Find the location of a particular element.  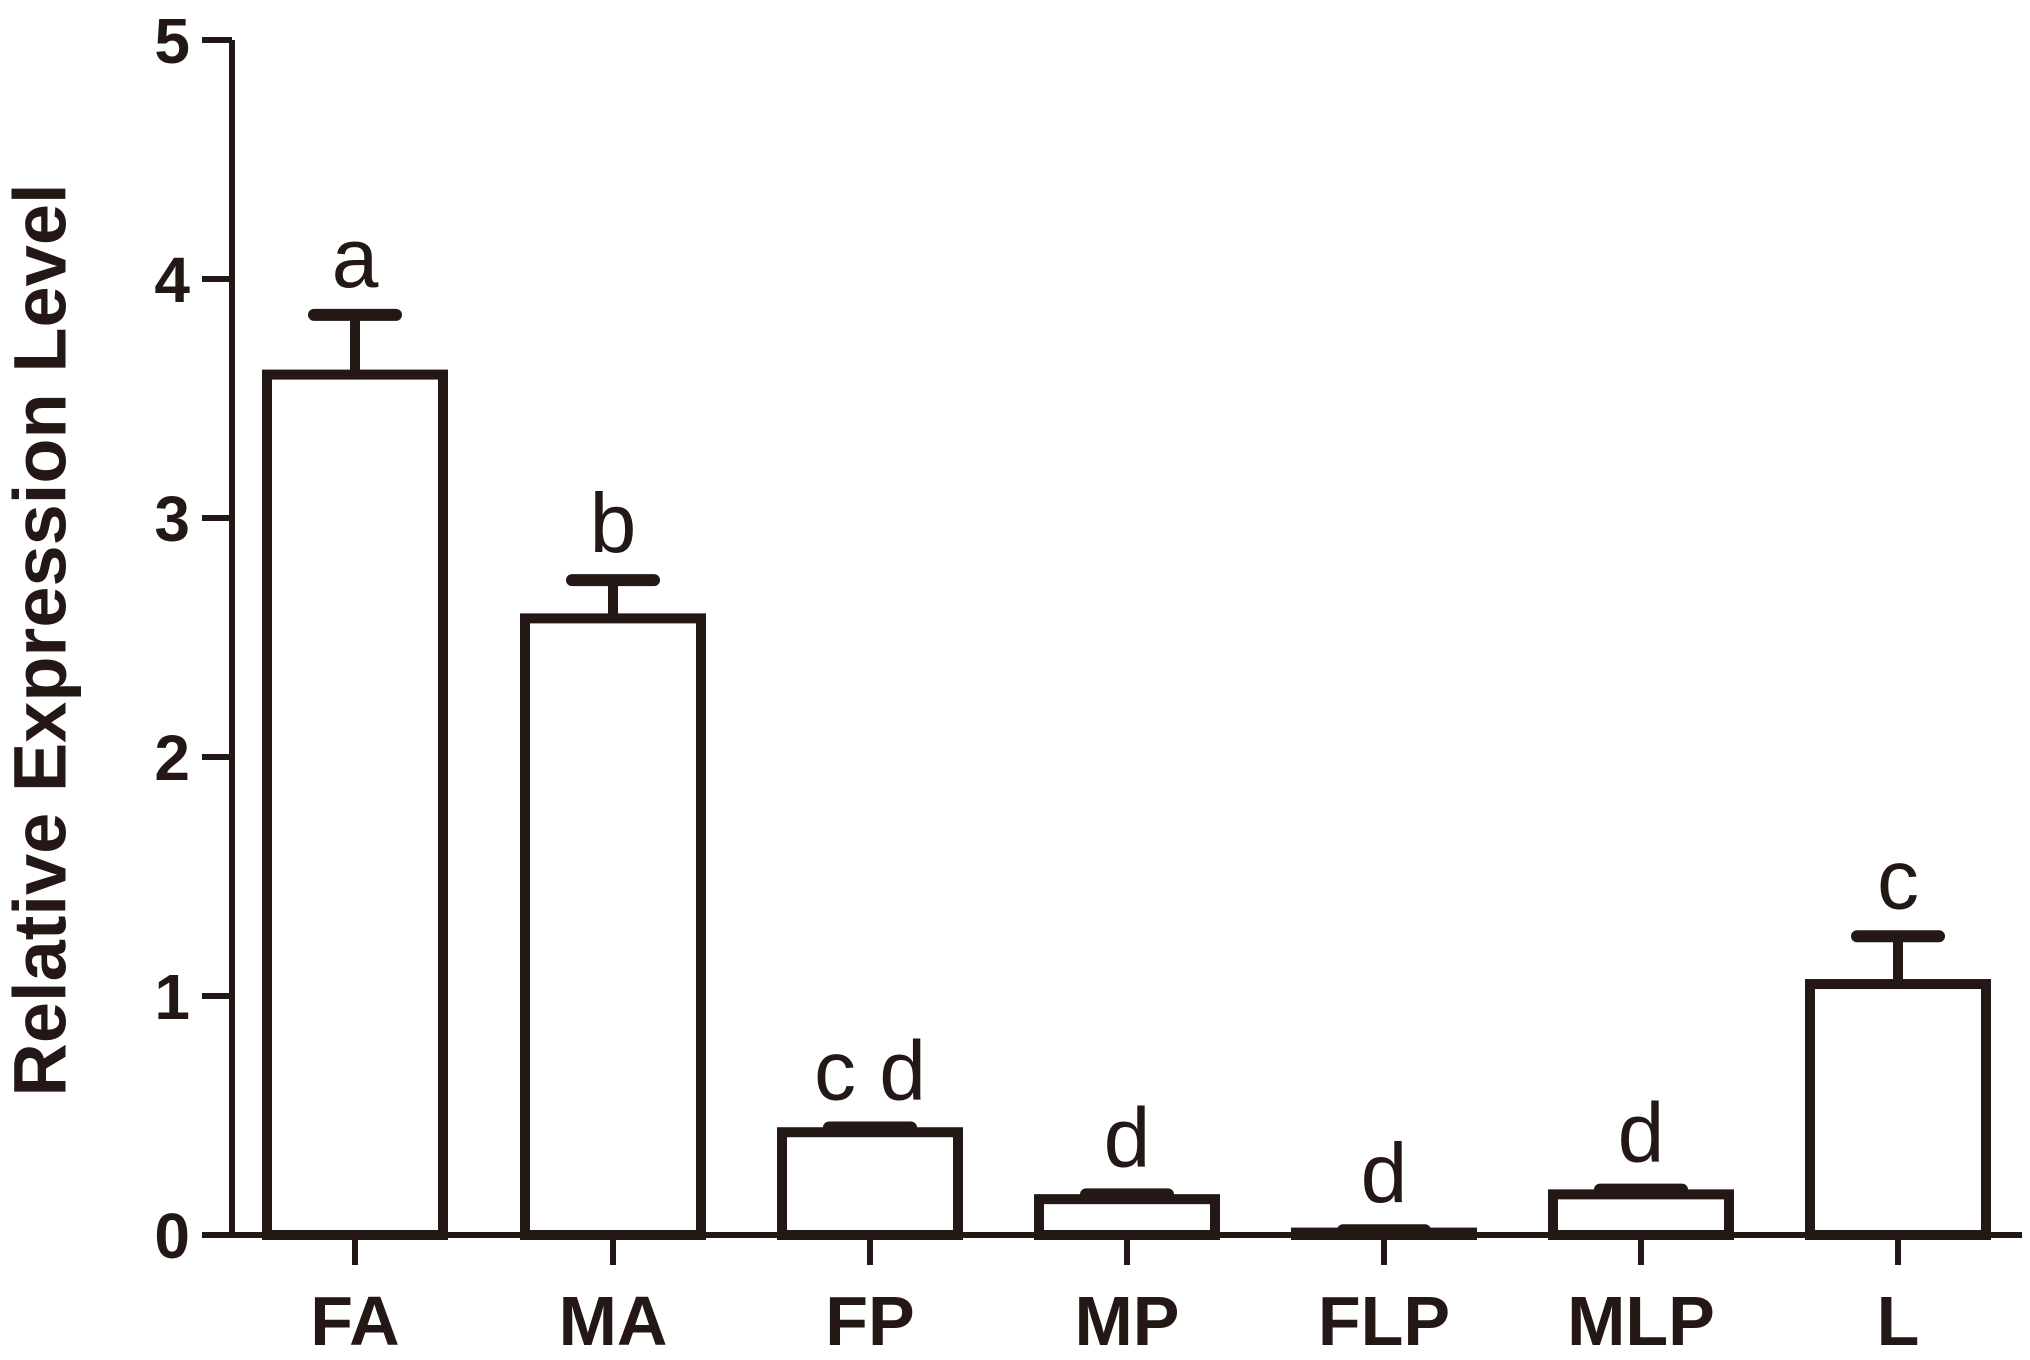

x-tick-label: MA is located at coordinates (613, 1321).